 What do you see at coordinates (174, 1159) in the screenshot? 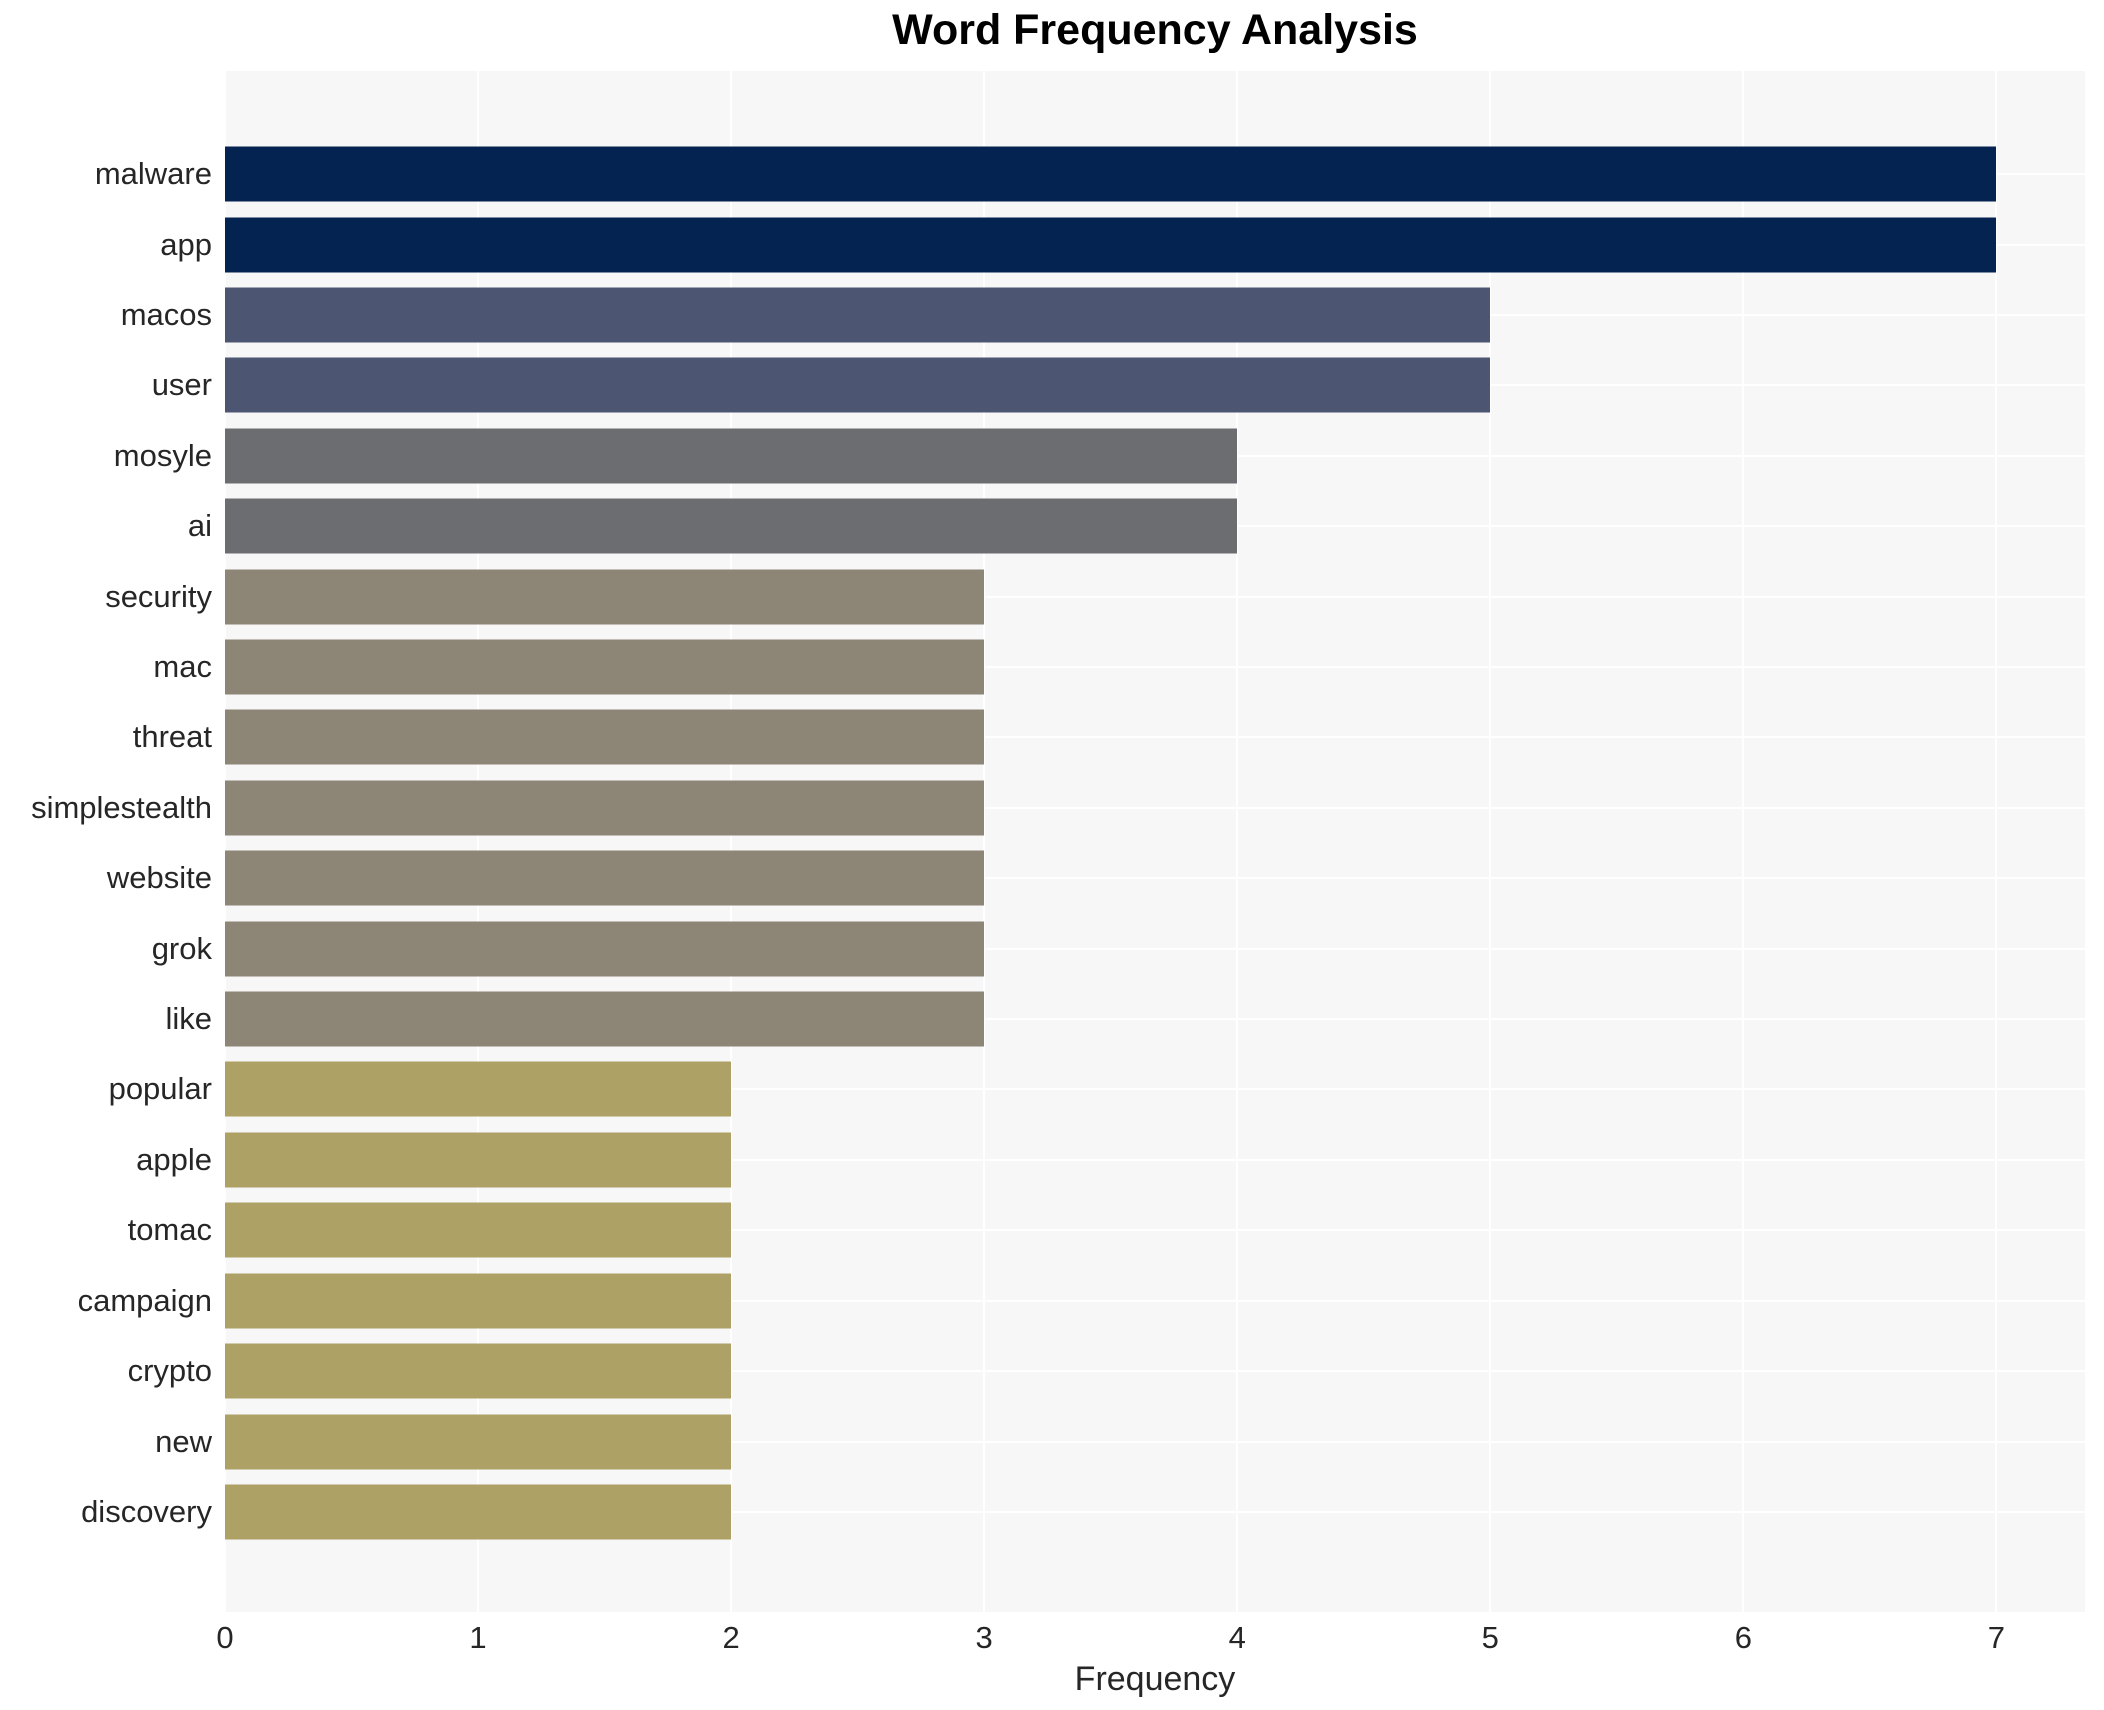
I see `y-tick-label-apple: apple` at bounding box center [174, 1159].